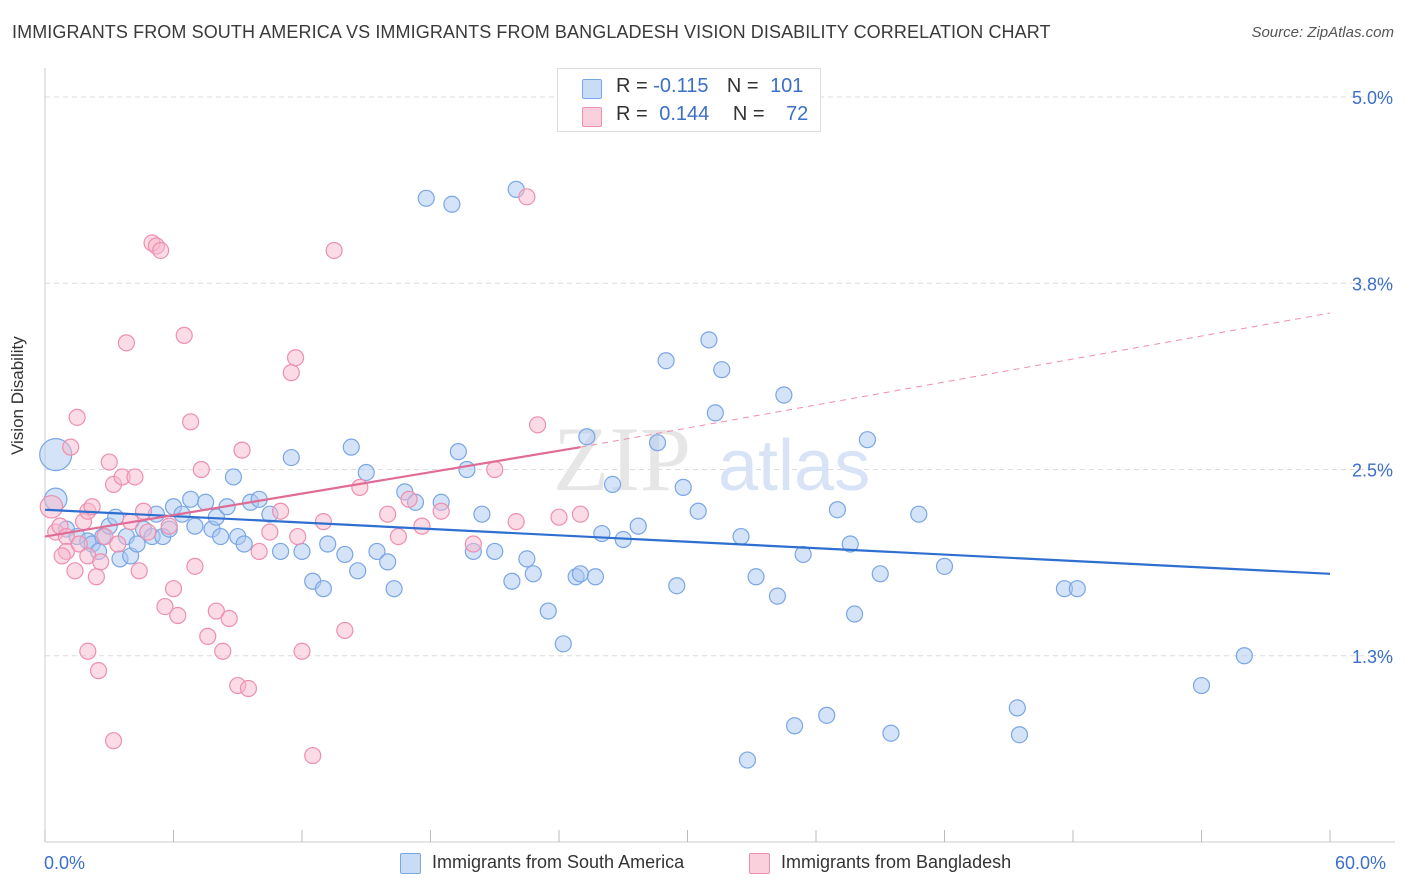  Describe the element at coordinates (684, 114) in the screenshot. I see `legend-r-value: 0.144` at that location.